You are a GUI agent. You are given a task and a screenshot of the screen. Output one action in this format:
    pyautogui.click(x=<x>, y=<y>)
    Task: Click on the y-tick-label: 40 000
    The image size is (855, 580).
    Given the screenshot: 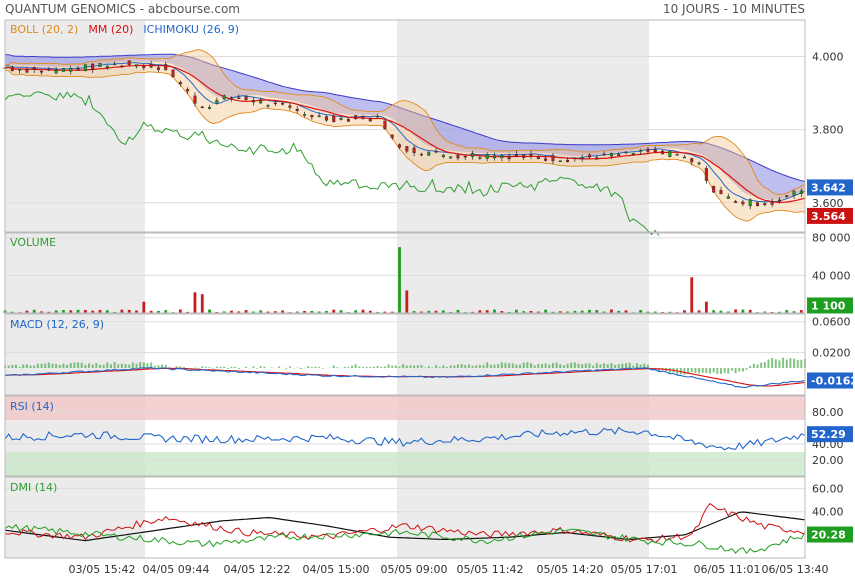 What is the action you would take?
    pyautogui.click(x=831, y=275)
    